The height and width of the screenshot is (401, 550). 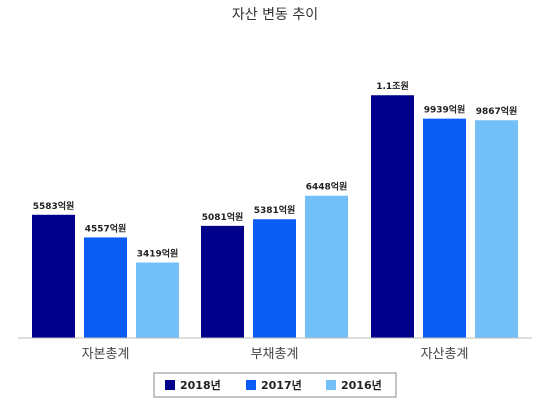 I want to click on data-label-0-2: 3419억원, so click(x=158, y=254).